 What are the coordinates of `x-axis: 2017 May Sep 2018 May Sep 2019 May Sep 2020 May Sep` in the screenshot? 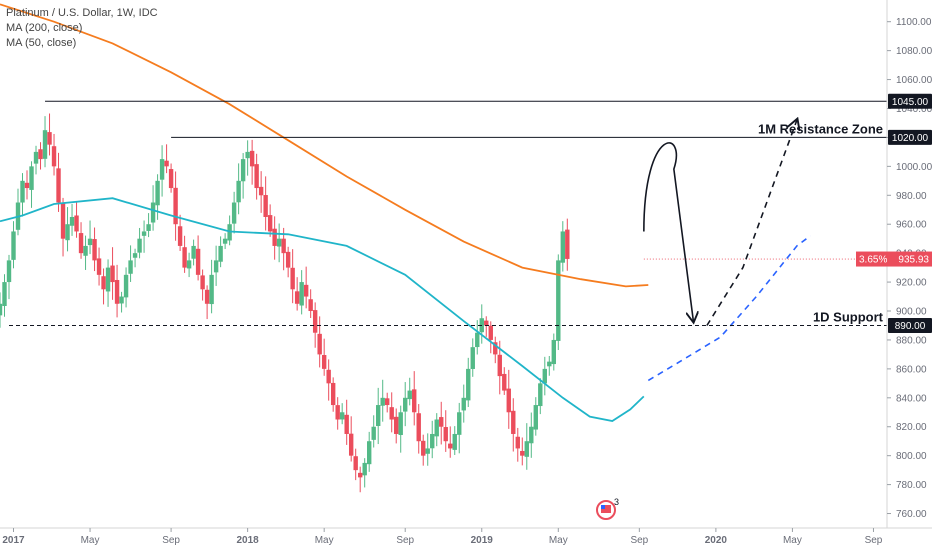 It's located at (442, 537).